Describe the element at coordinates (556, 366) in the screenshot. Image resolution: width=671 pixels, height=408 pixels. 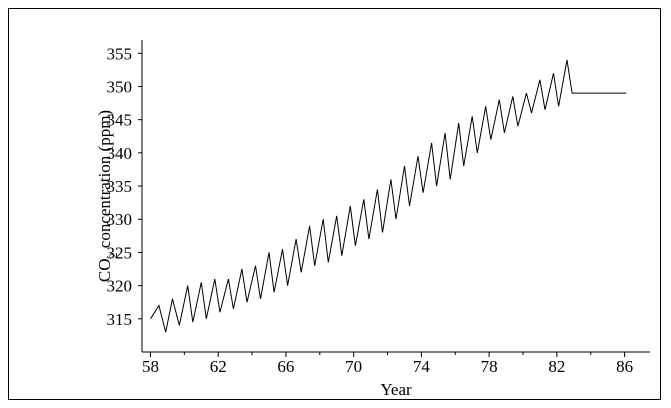
I see `x-tick-label: 82` at that location.